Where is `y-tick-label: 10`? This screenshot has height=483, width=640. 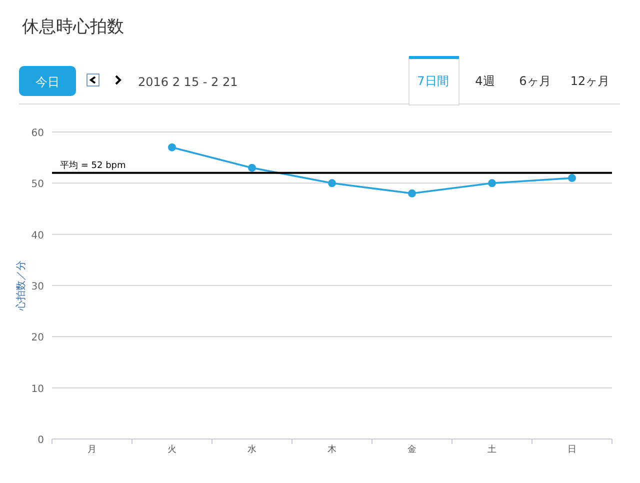 y-tick-label: 10 is located at coordinates (37, 389).